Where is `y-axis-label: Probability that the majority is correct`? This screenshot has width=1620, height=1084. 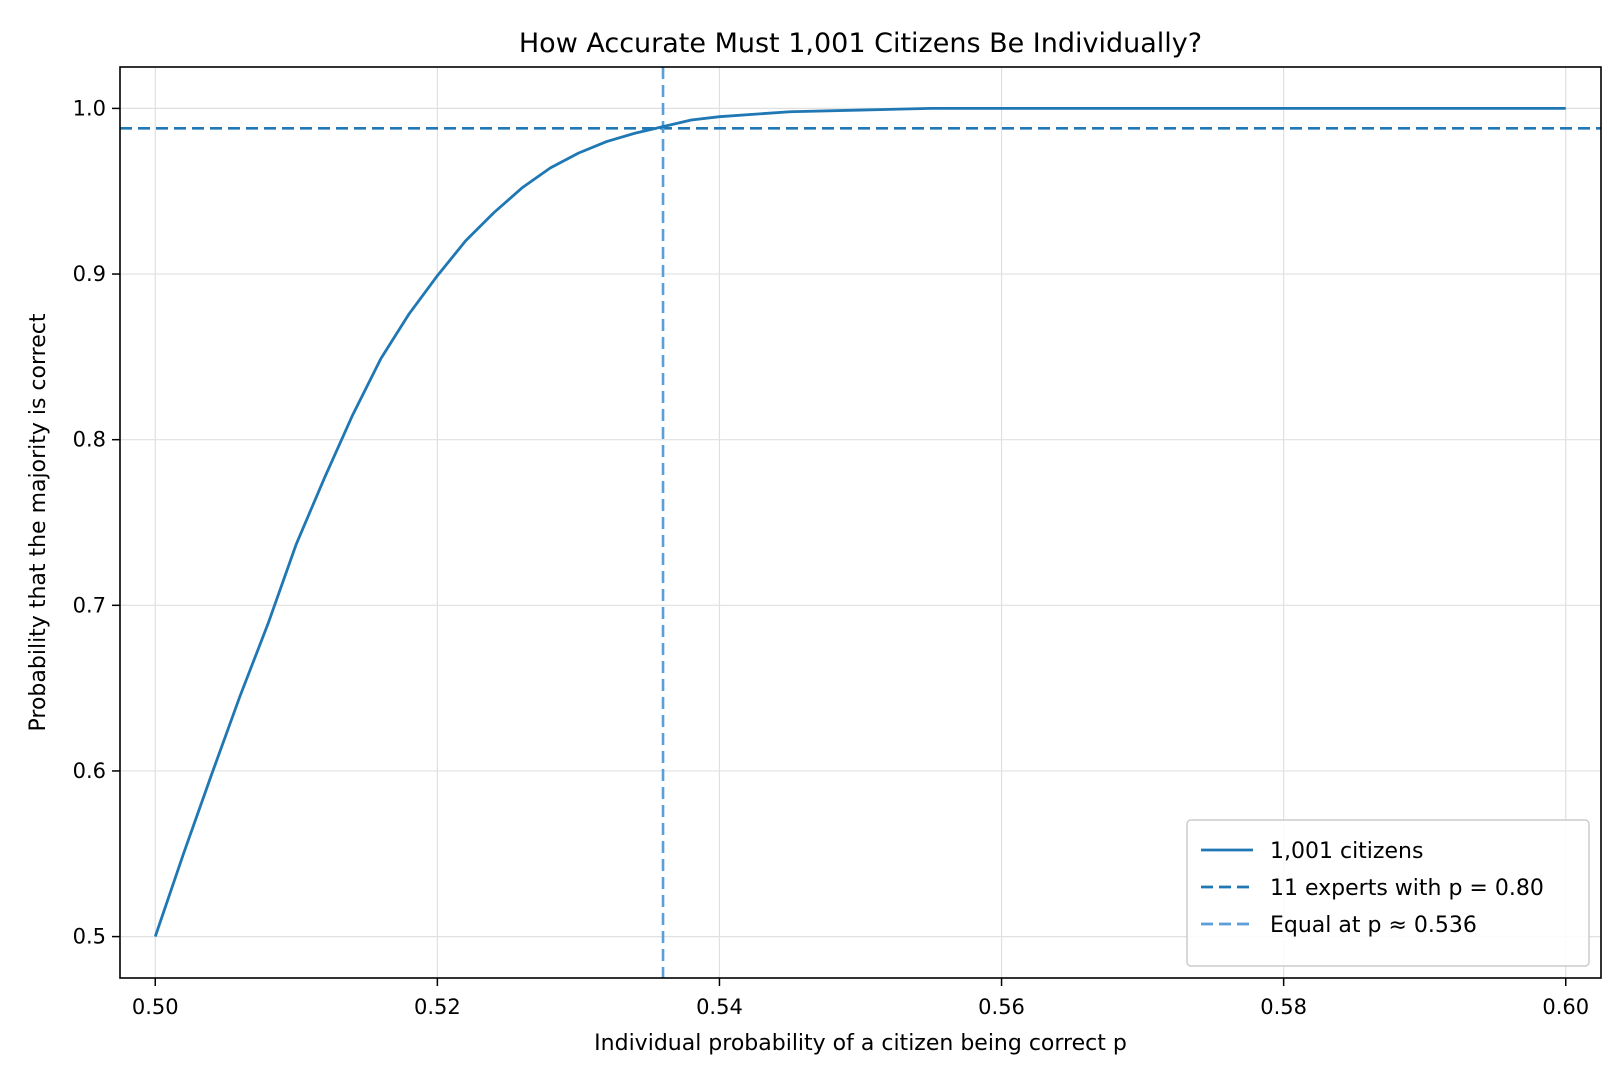 y-axis-label: Probability that the majority is correct is located at coordinates (38, 522).